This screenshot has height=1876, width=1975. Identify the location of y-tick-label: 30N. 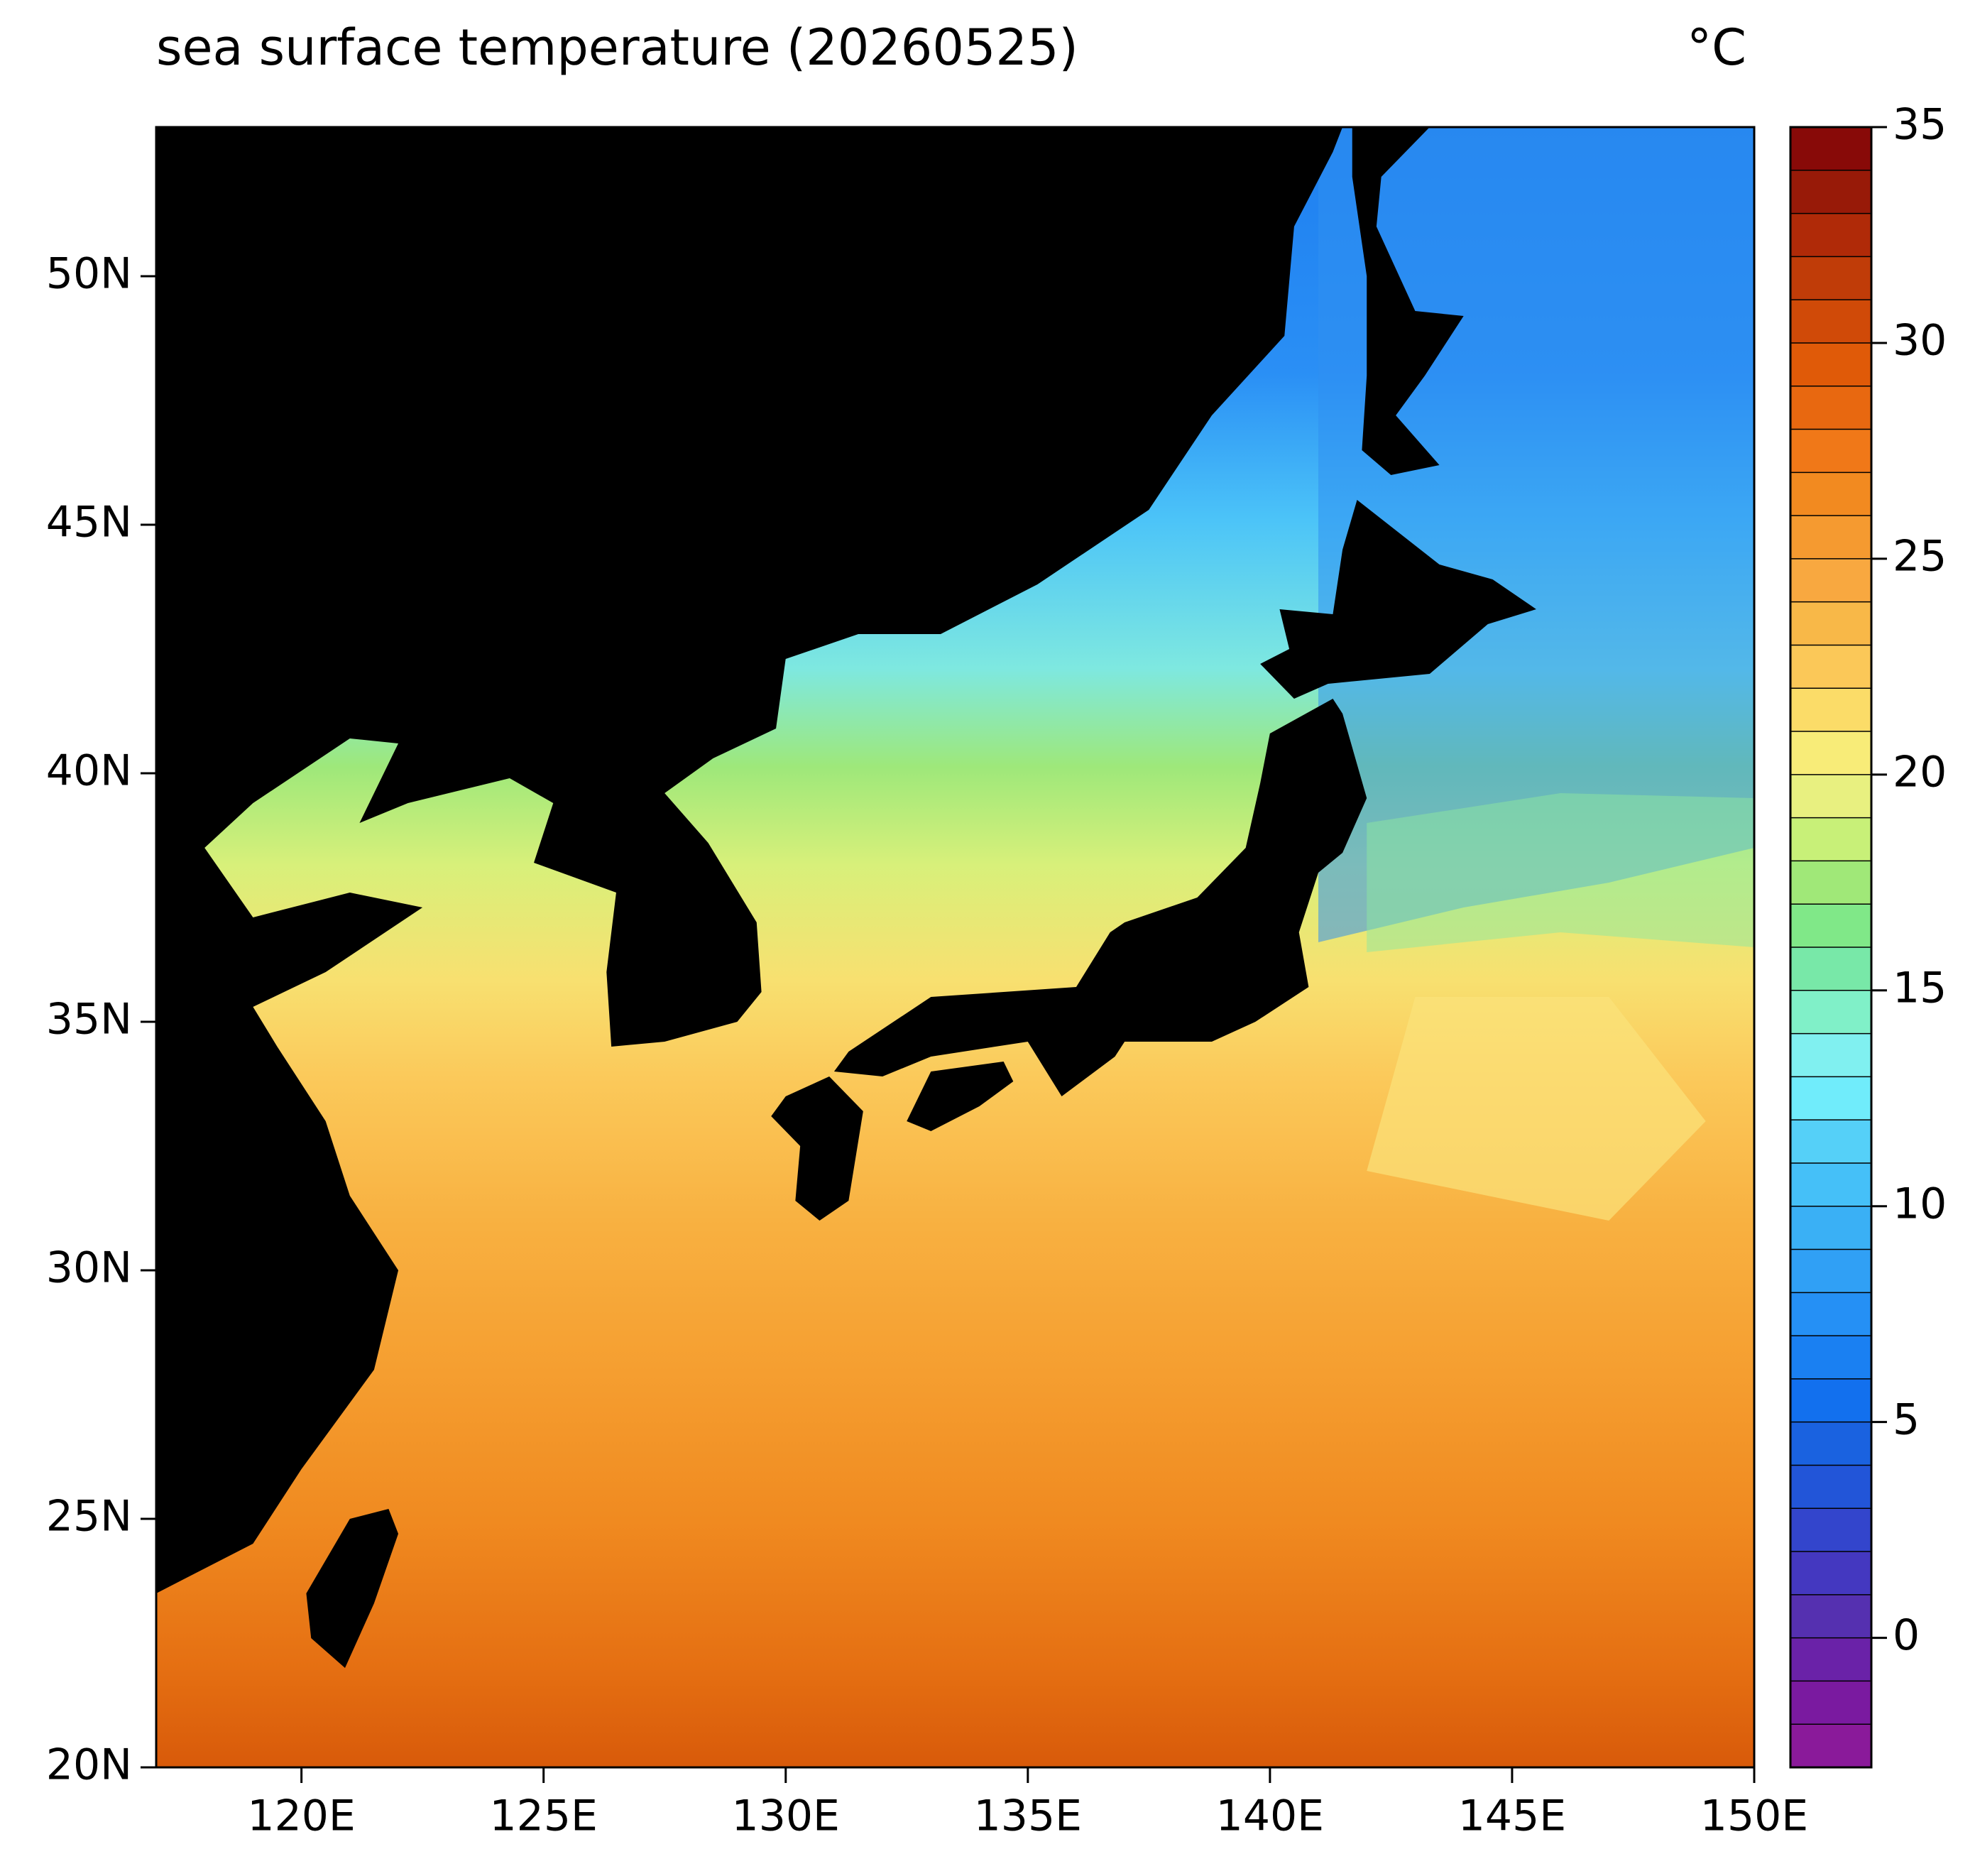
(89, 1268).